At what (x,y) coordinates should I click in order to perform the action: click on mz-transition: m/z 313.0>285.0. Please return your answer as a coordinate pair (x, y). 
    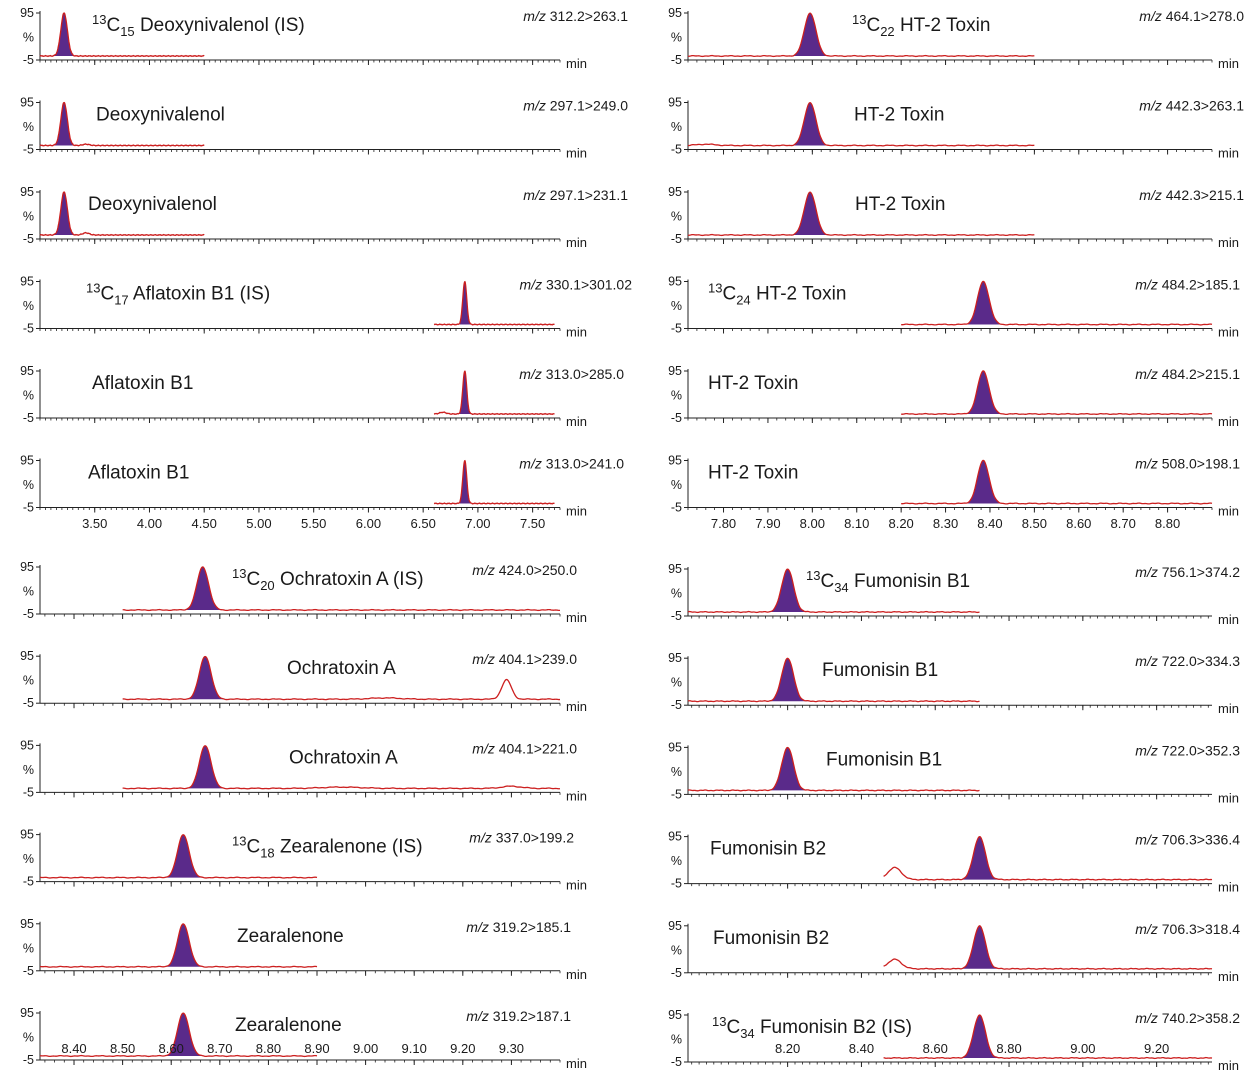
    Looking at the image, I should click on (571, 374).